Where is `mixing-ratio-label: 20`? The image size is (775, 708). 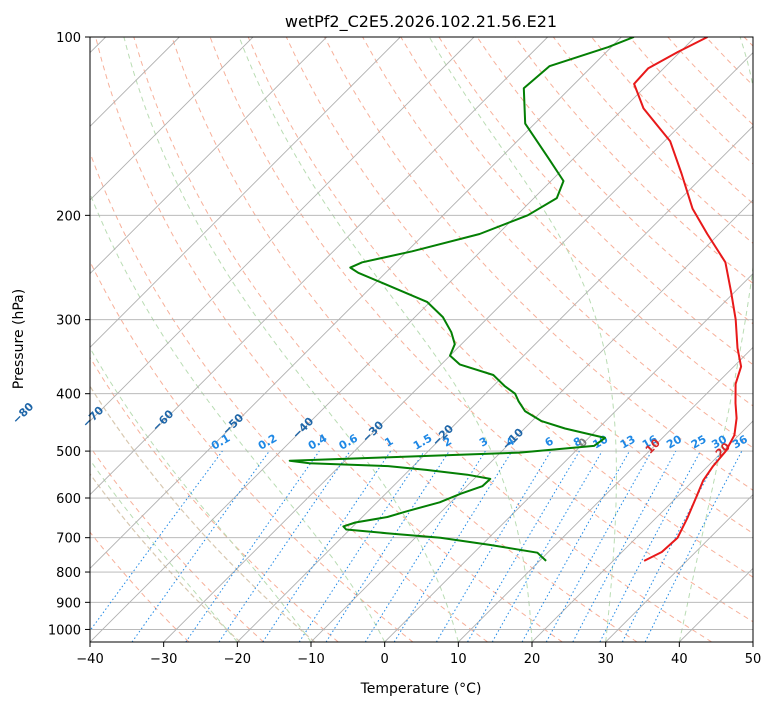 mixing-ratio-label: 20 is located at coordinates (674, 441).